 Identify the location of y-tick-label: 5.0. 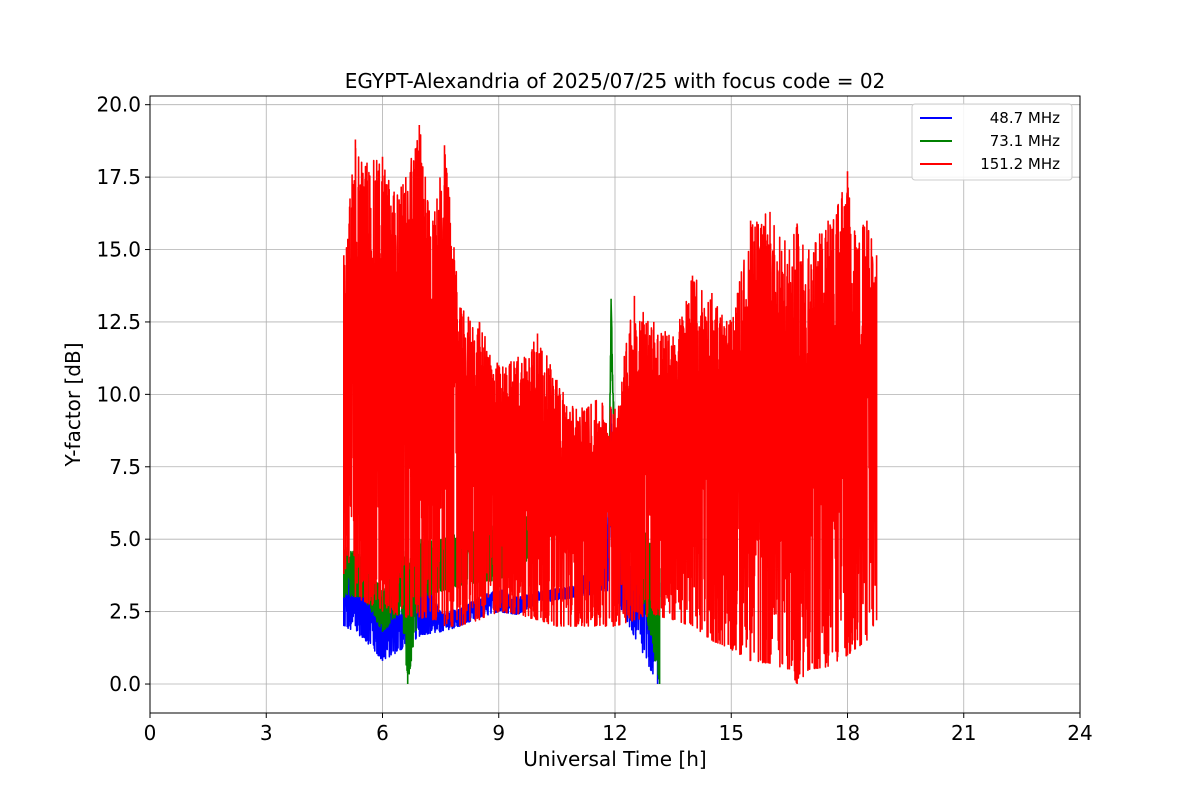
(125, 539).